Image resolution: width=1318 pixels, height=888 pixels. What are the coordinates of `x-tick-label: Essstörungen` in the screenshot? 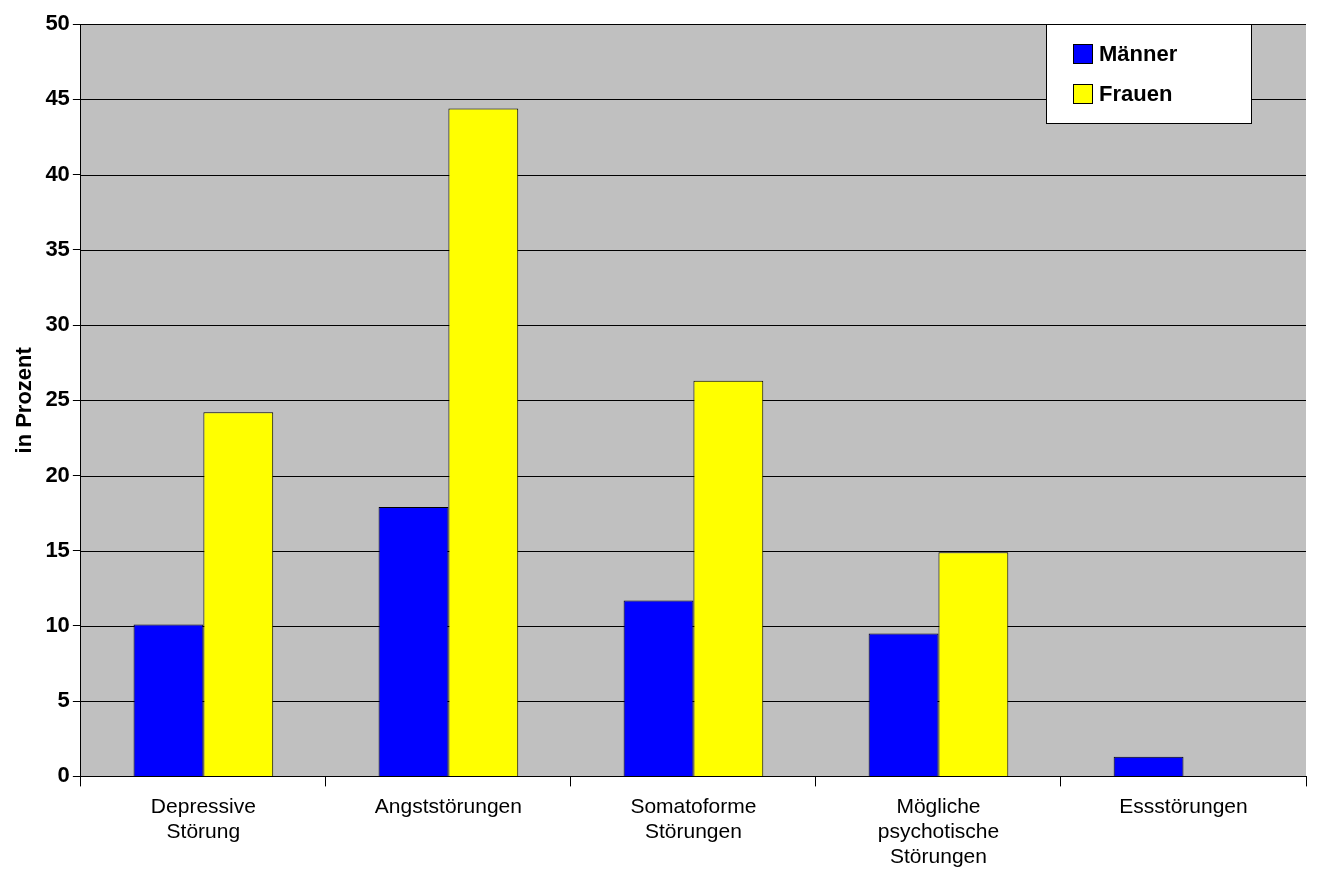 It's located at (1183, 805).